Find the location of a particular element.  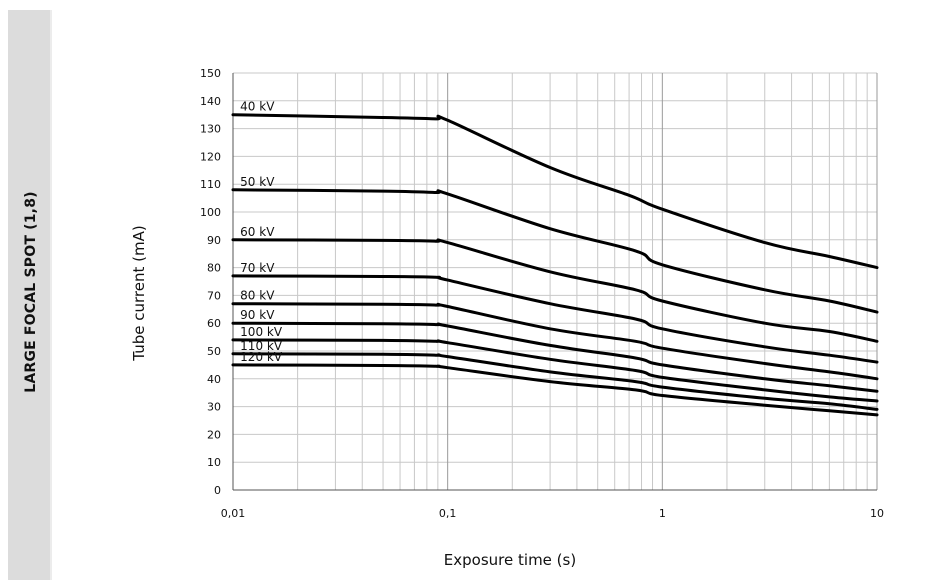

y-tick-label: 70 is located at coordinates (214, 295).